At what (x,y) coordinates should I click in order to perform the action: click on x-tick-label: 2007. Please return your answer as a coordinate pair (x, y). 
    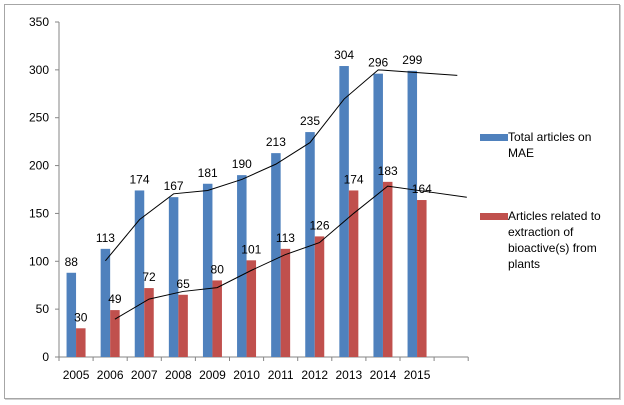
    Looking at the image, I should click on (144, 375).